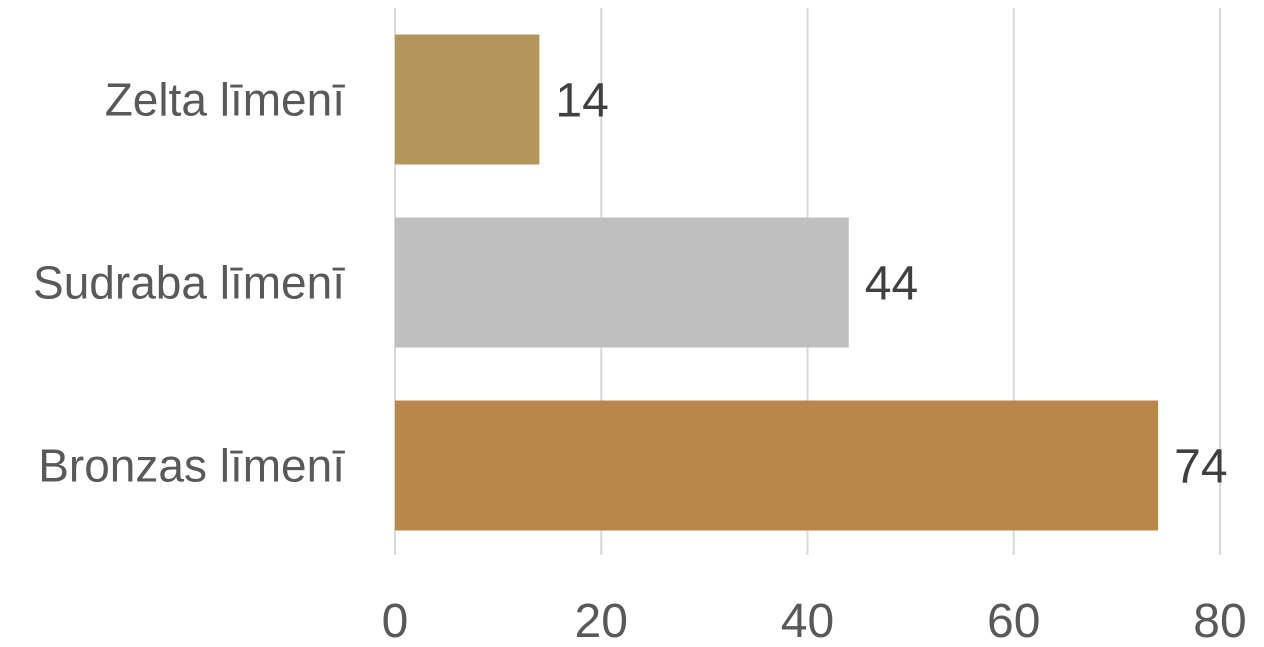  Describe the element at coordinates (191, 466) in the screenshot. I see `category-label-3: Bronzas līmenī` at that location.